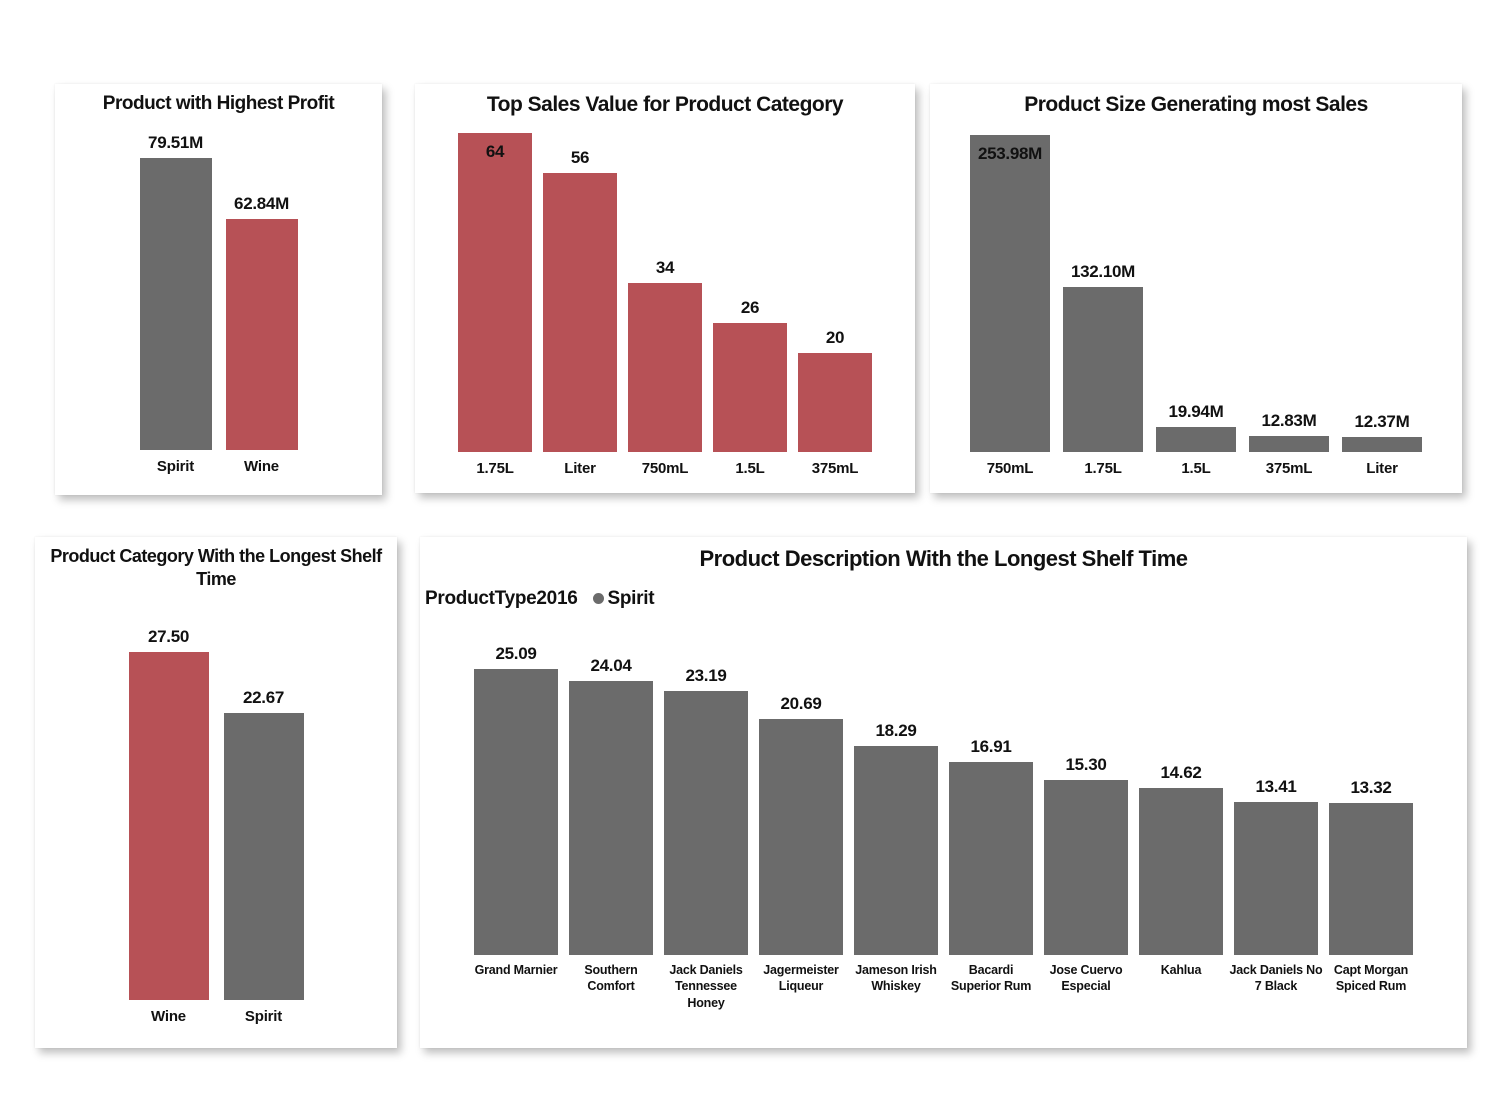 This screenshot has height=1113, width=1500. Describe the element at coordinates (665, 367) in the screenshot. I see `bar-750ml` at that location.